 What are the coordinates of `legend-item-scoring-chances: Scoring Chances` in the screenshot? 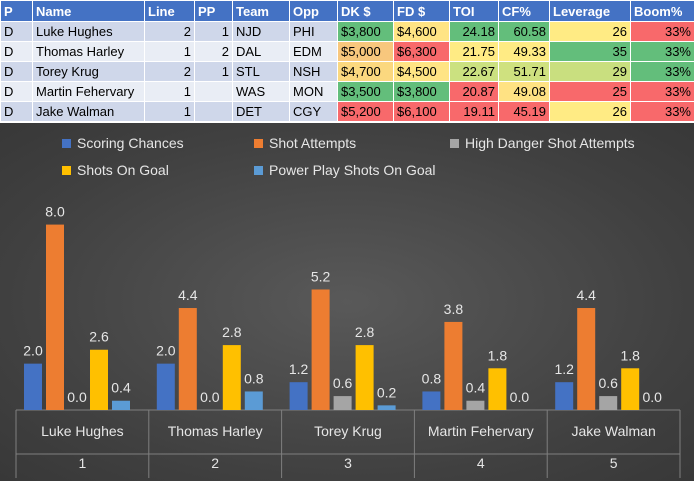 It's located at (123, 143).